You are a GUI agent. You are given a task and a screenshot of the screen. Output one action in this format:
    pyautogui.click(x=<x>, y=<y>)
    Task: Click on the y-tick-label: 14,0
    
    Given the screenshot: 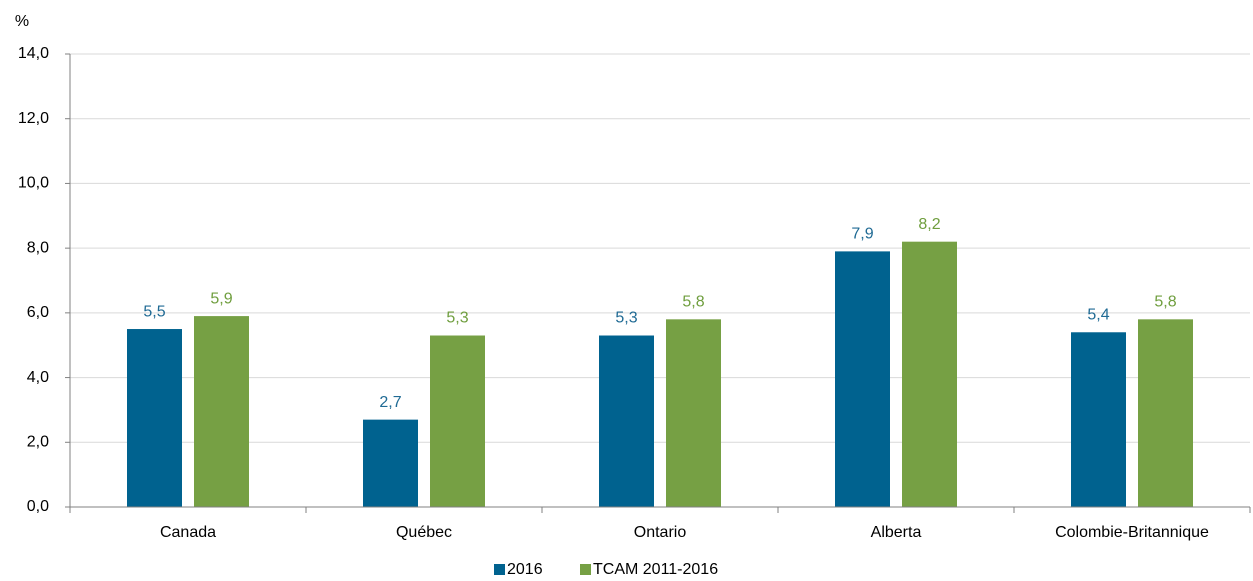 What is the action you would take?
    pyautogui.click(x=33, y=53)
    